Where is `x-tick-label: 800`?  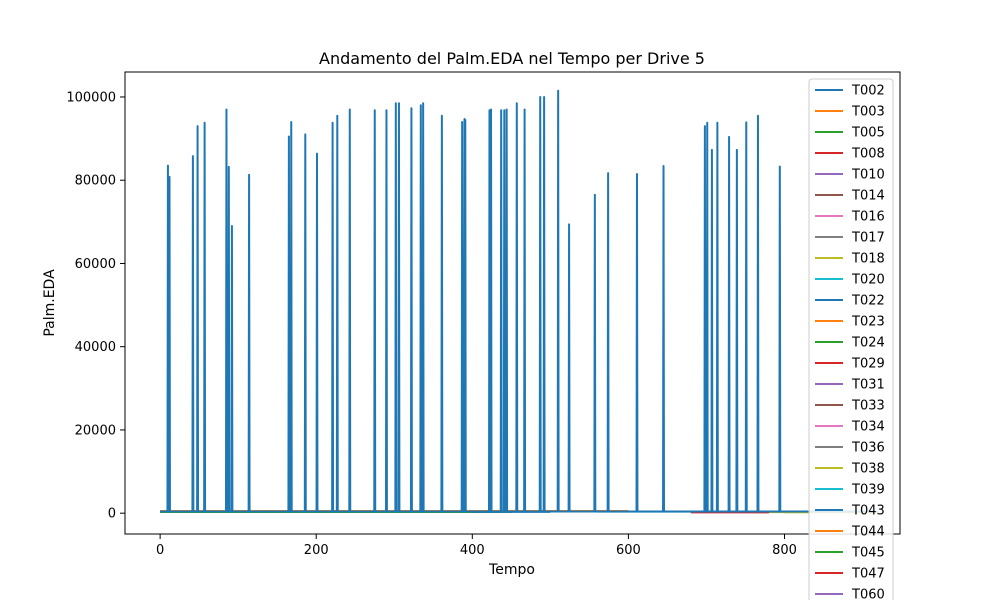 x-tick-label: 800 is located at coordinates (784, 550).